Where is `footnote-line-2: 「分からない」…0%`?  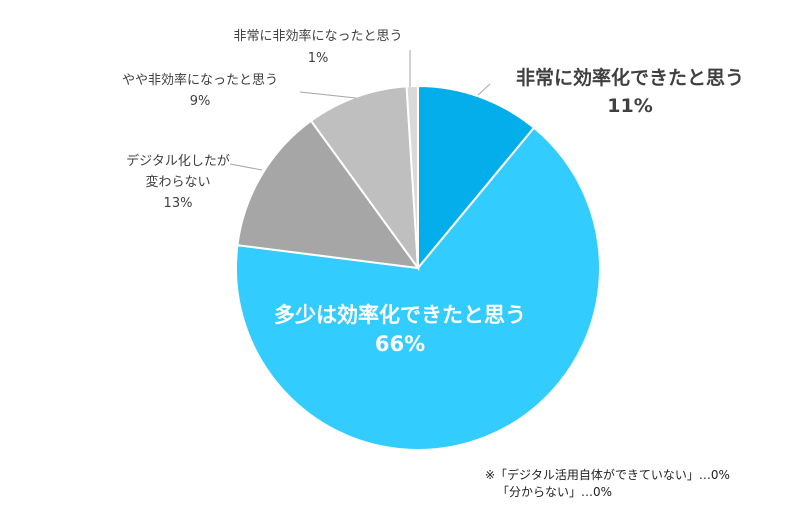 footnote-line-2: 「分からない」…0% is located at coordinates (554, 492).